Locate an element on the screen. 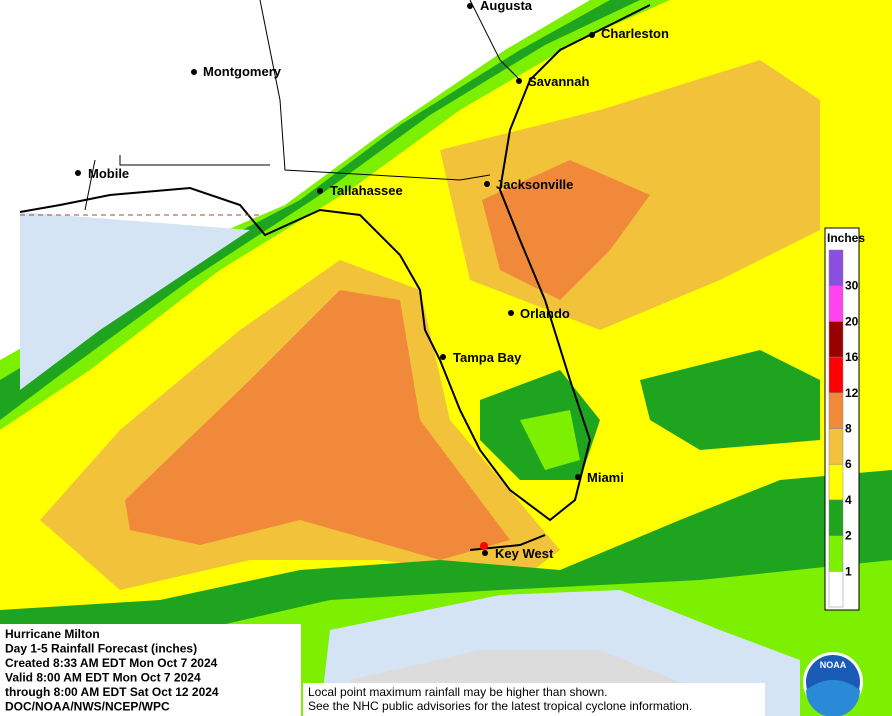 The width and height of the screenshot is (892, 716). gulf-water is located at coordinates (135, 301).